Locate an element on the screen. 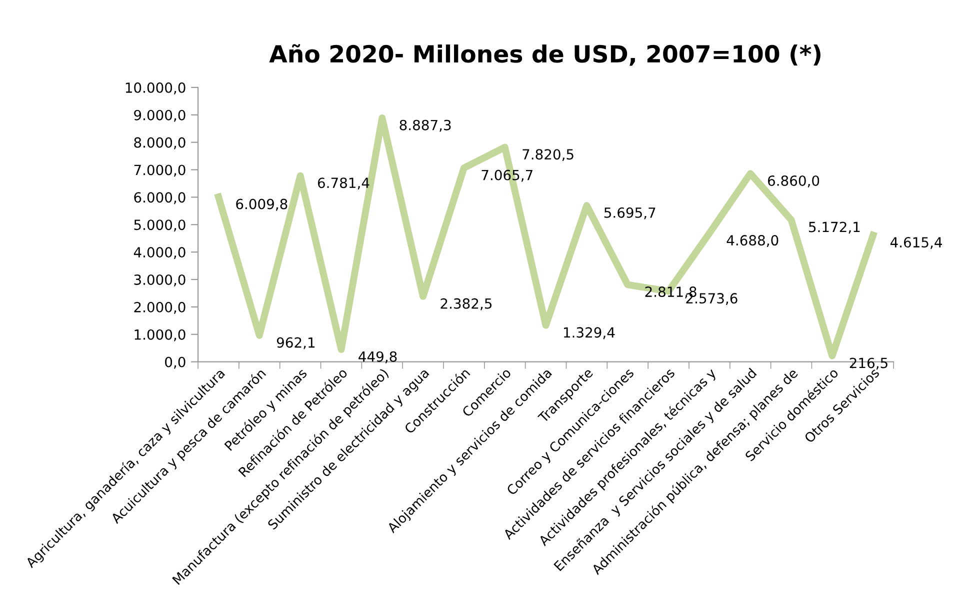 Image resolution: width=966 pixels, height=603 pixels. data-label: 2.382,5 is located at coordinates (466, 304).